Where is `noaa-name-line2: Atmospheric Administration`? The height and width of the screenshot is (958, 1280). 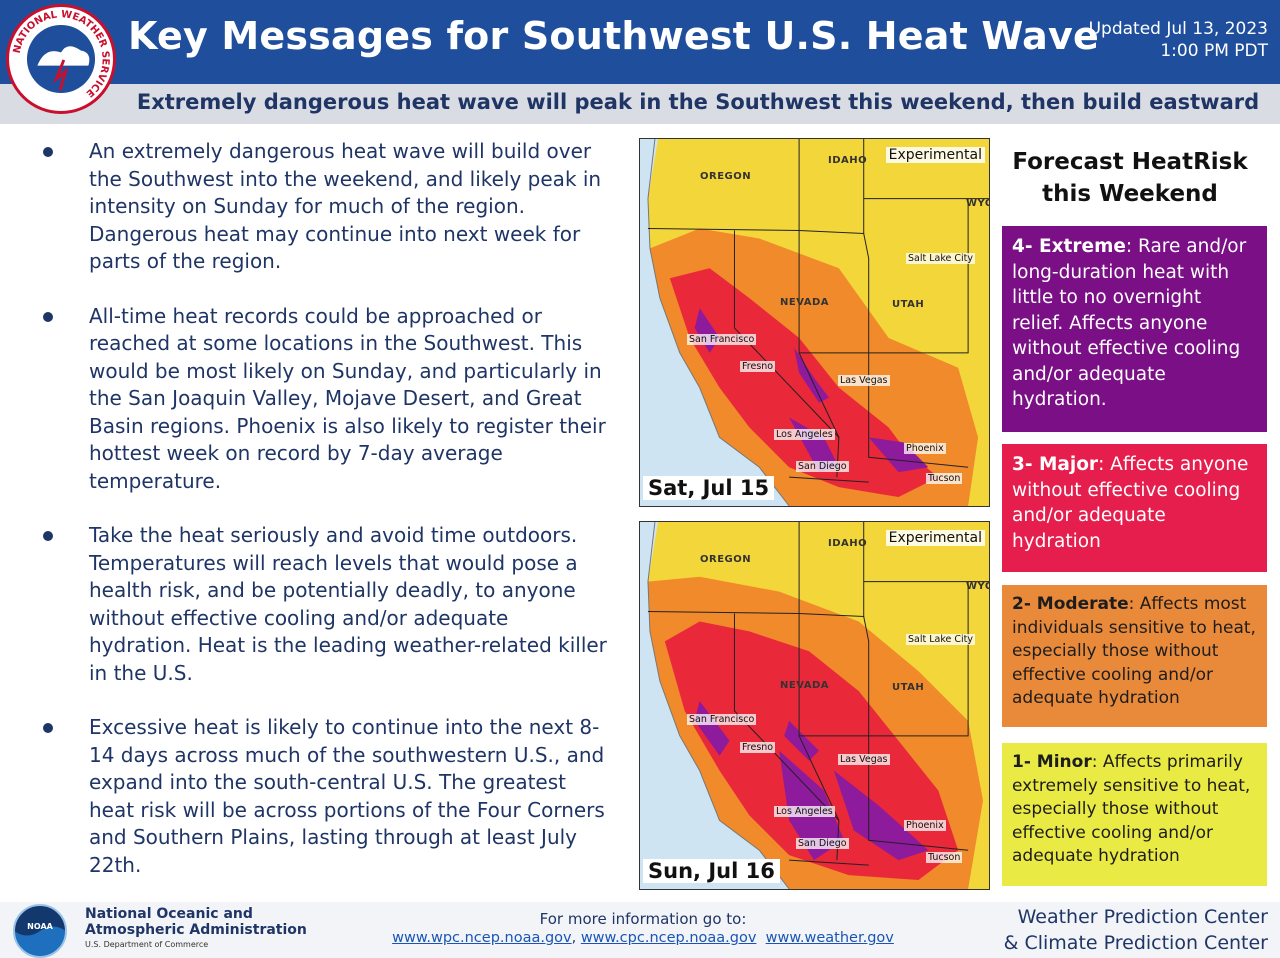
noaa-name-line2: Atmospheric Administration is located at coordinates (196, 930).